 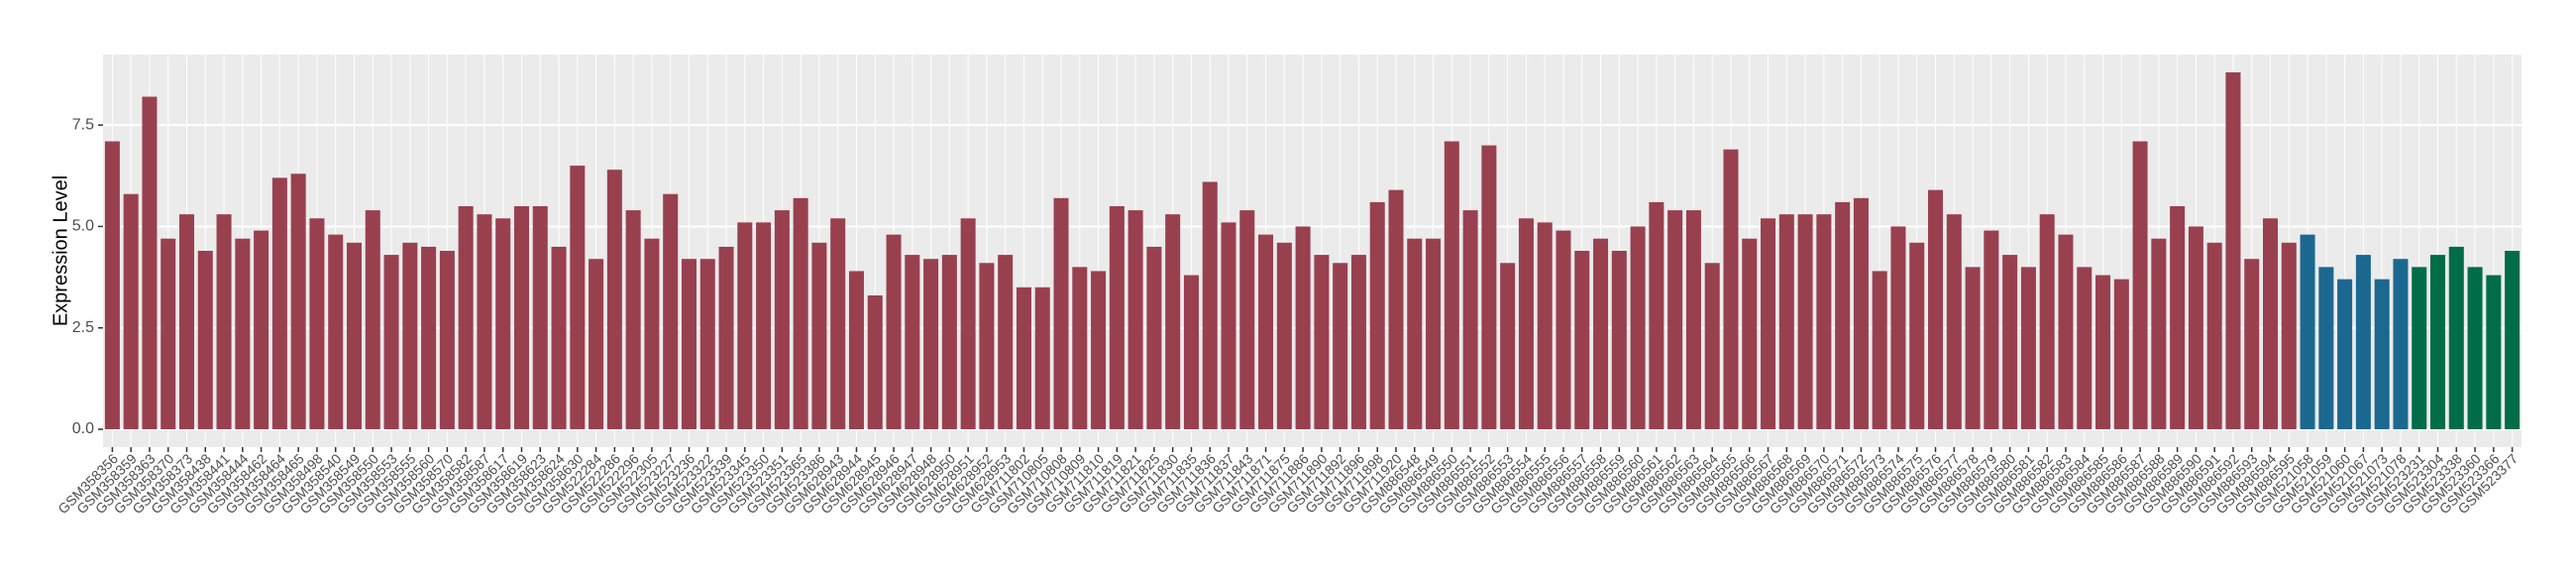 What do you see at coordinates (83, 124) in the screenshot?
I see `y-tick-label: 7.5` at bounding box center [83, 124].